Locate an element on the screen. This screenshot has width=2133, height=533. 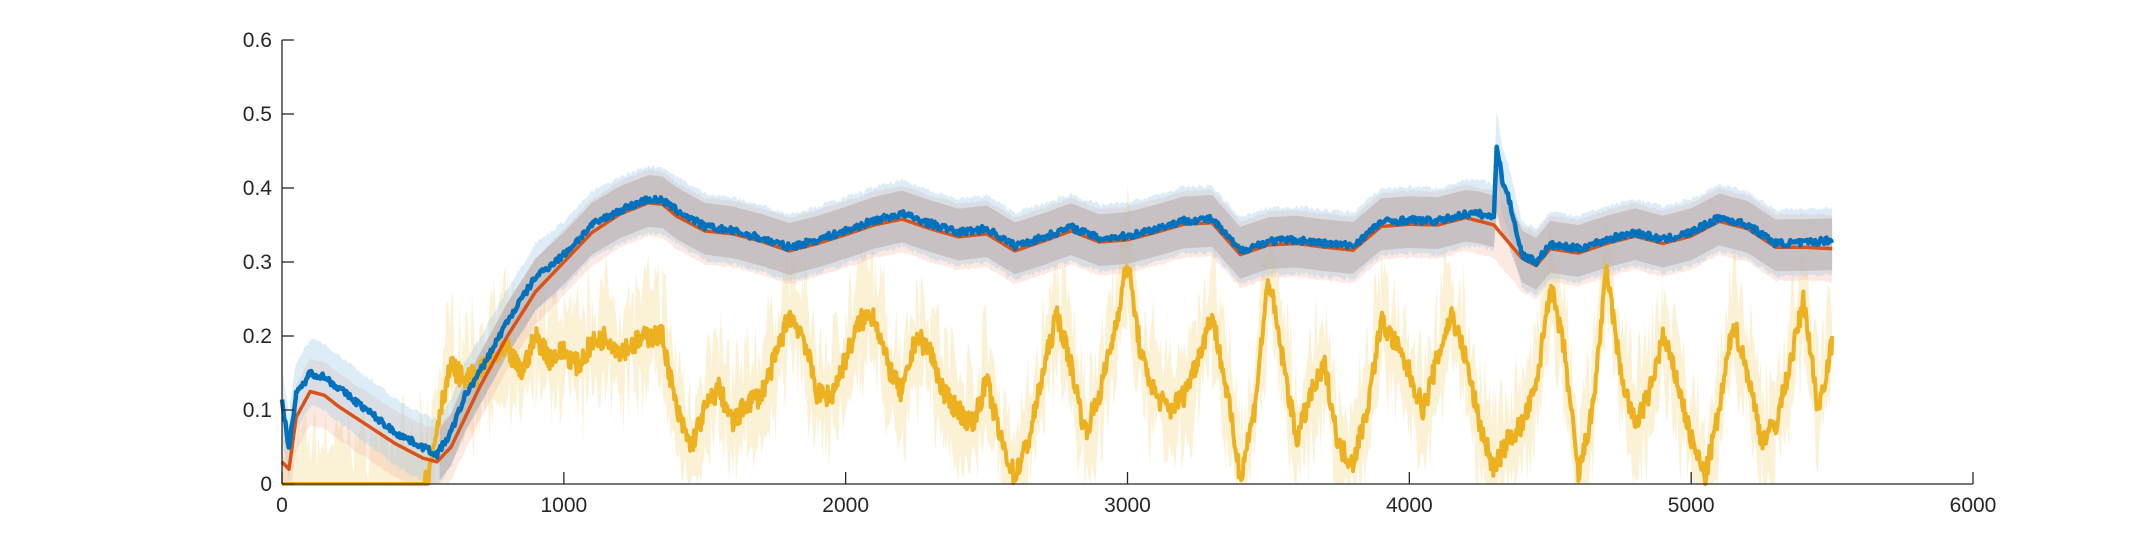
y-tick-label: 0 is located at coordinates (266, 484).